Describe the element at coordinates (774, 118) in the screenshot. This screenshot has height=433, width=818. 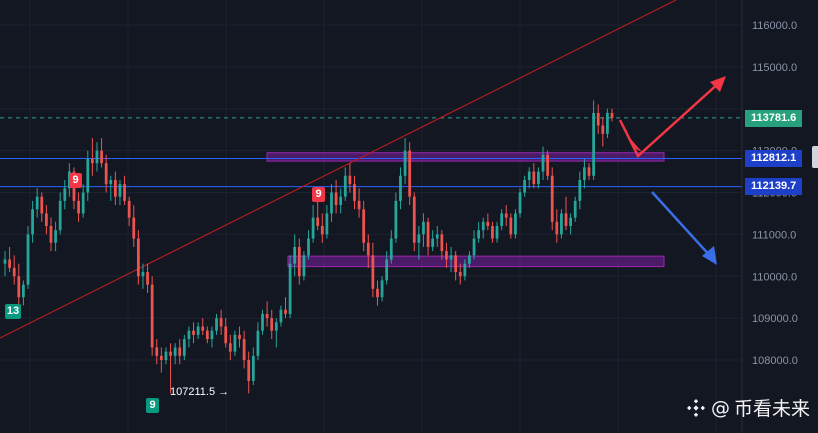
I see `current-price-tag: 113781.6` at that location.